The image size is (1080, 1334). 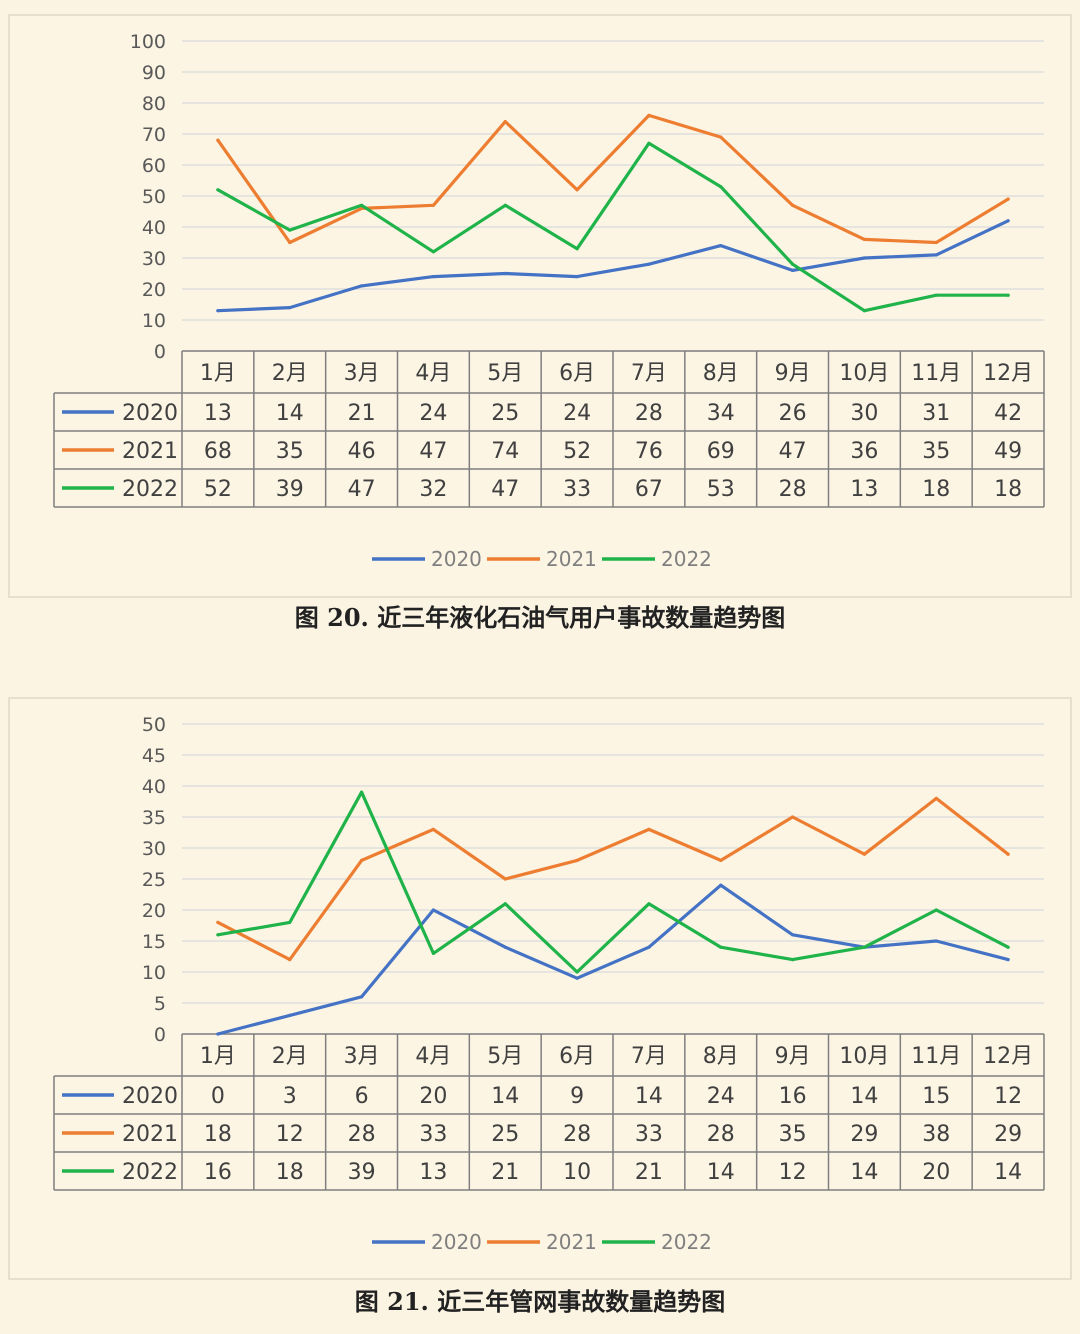 What do you see at coordinates (1008, 1134) in the screenshot?
I see `table-value-cell: 29` at bounding box center [1008, 1134].